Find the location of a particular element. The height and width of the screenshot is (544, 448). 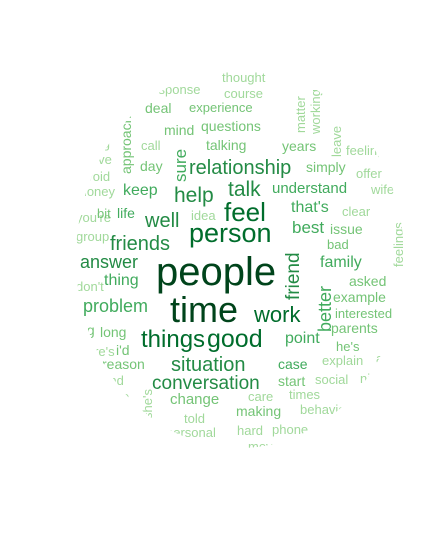

word: avoid is located at coordinates (95, 176).